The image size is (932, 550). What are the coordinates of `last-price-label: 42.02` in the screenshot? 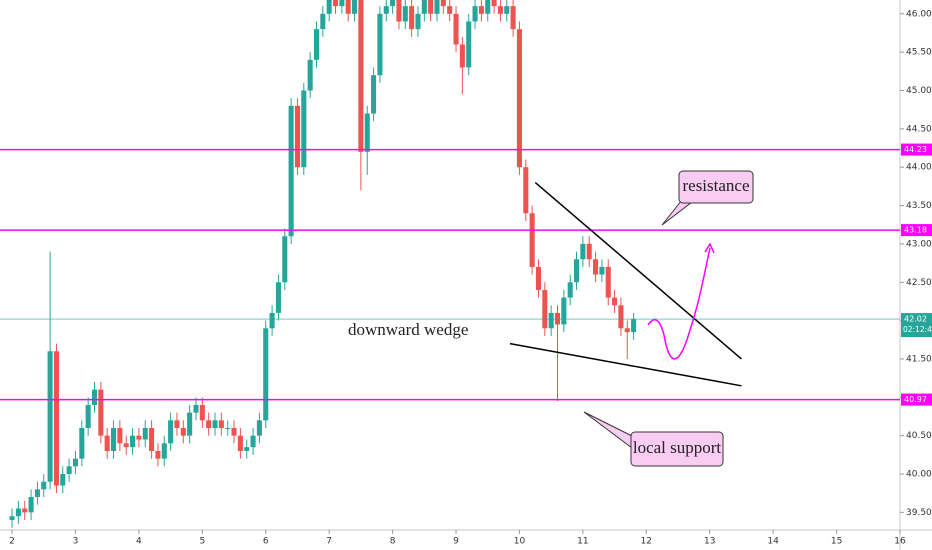 It's located at (915, 319).